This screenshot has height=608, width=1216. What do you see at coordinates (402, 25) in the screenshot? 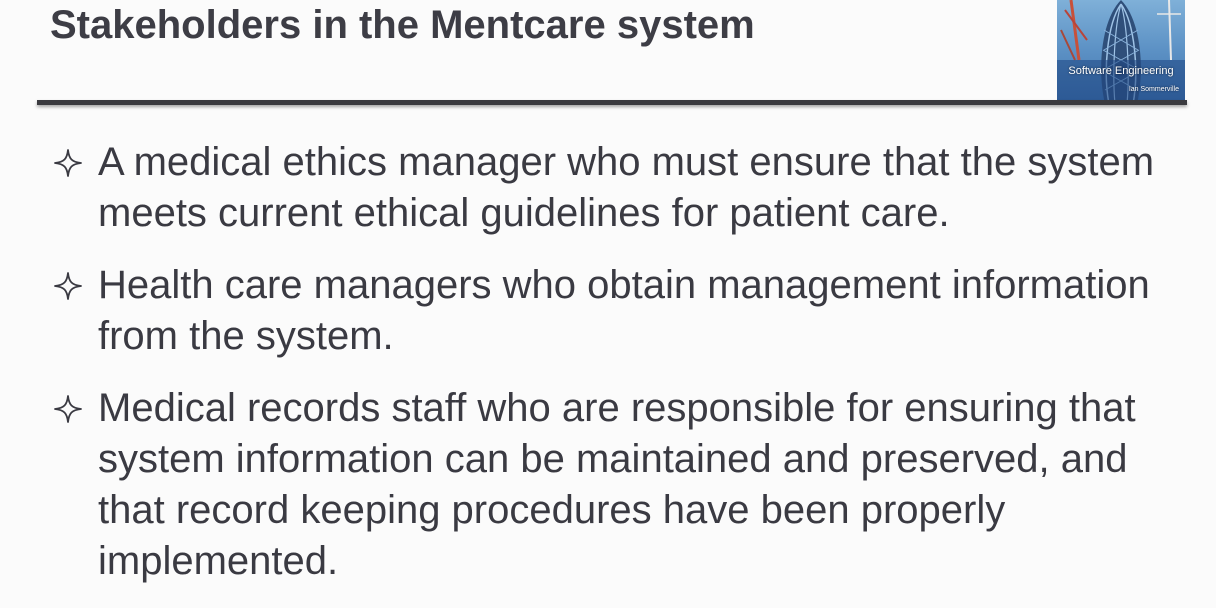
I see `slide-title: Stakeholders in the Mentcare system` at bounding box center [402, 25].